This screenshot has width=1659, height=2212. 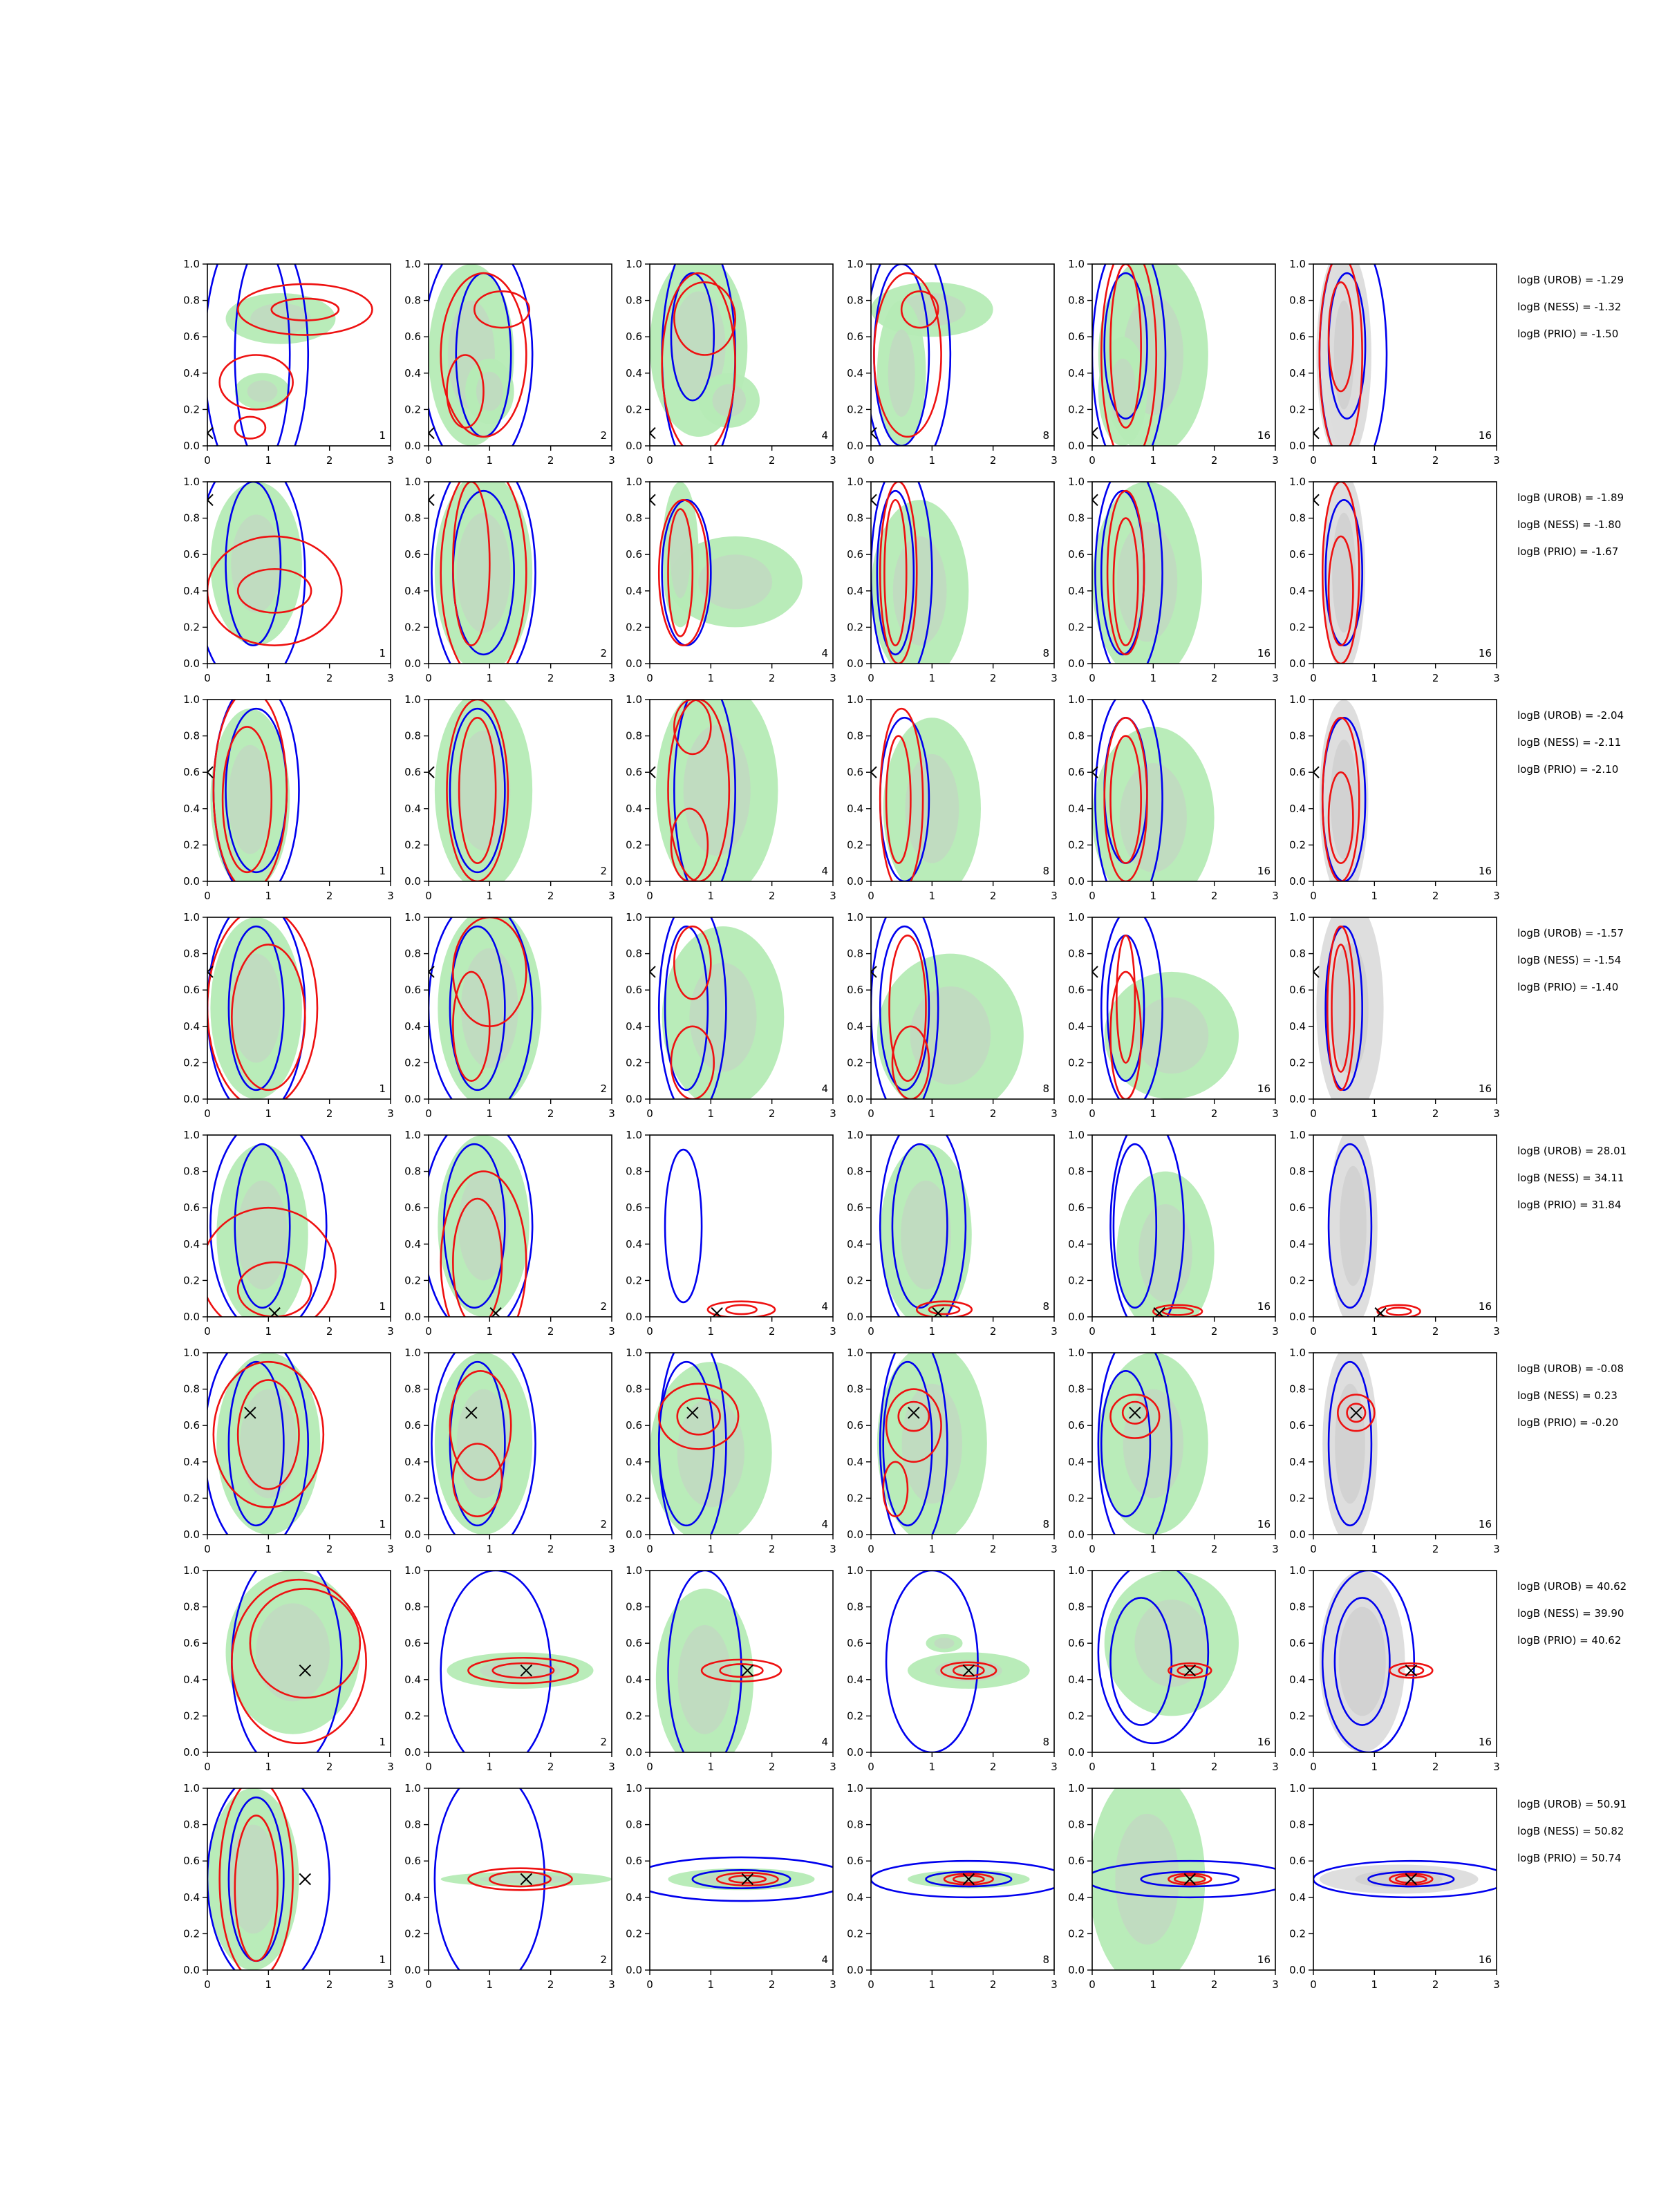 I want to click on logb-ness-label: logB (NESS) = 0.23, so click(x=1568, y=1395).